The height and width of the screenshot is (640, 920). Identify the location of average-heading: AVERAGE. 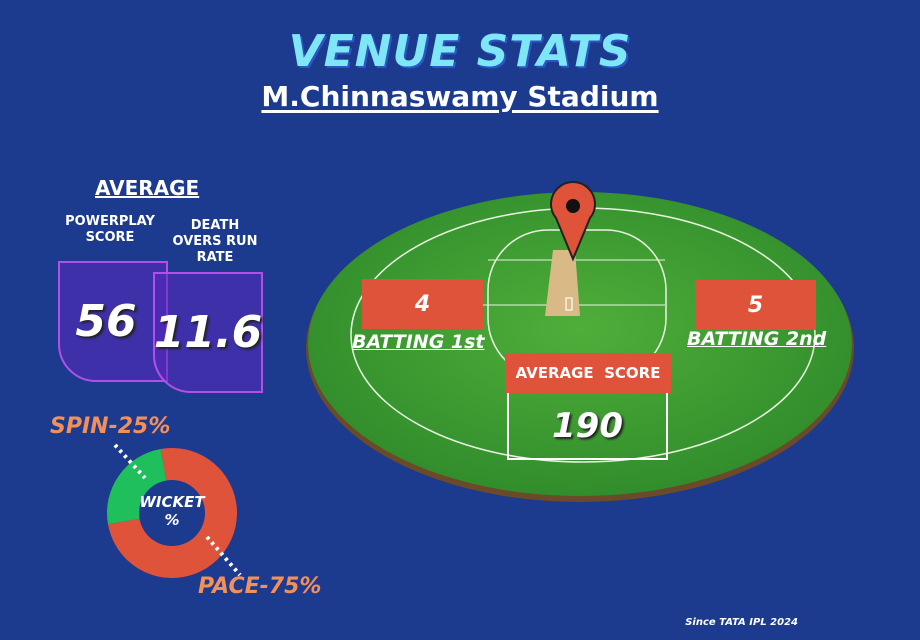
(147, 188).